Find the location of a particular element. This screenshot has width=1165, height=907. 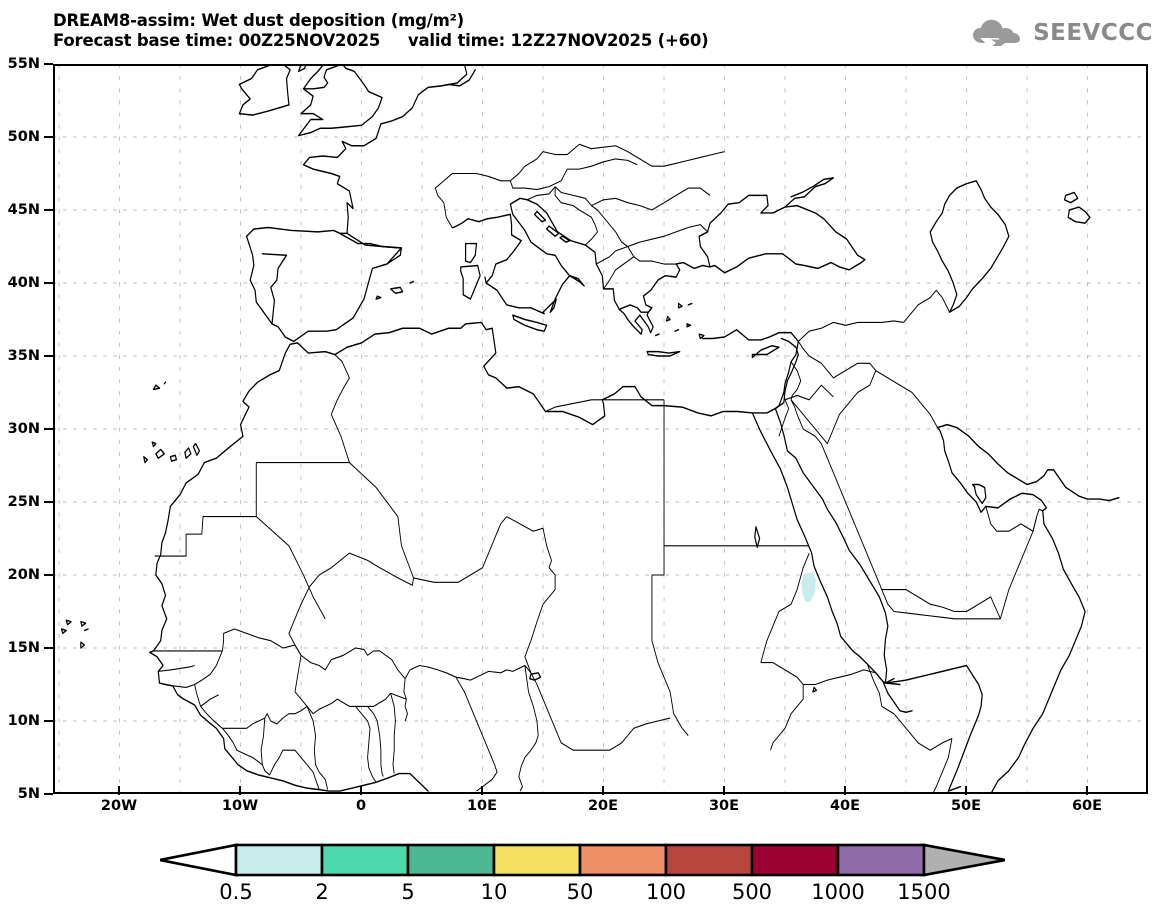

x-tick-label: 50E is located at coordinates (966, 806).